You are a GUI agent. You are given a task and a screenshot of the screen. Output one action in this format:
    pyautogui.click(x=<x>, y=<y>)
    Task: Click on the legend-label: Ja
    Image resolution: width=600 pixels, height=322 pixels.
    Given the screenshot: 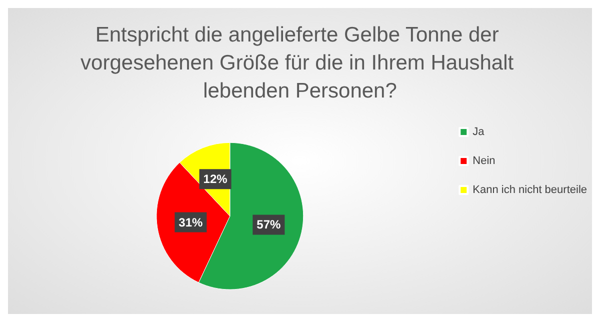 What is the action you would take?
    pyautogui.click(x=479, y=132)
    